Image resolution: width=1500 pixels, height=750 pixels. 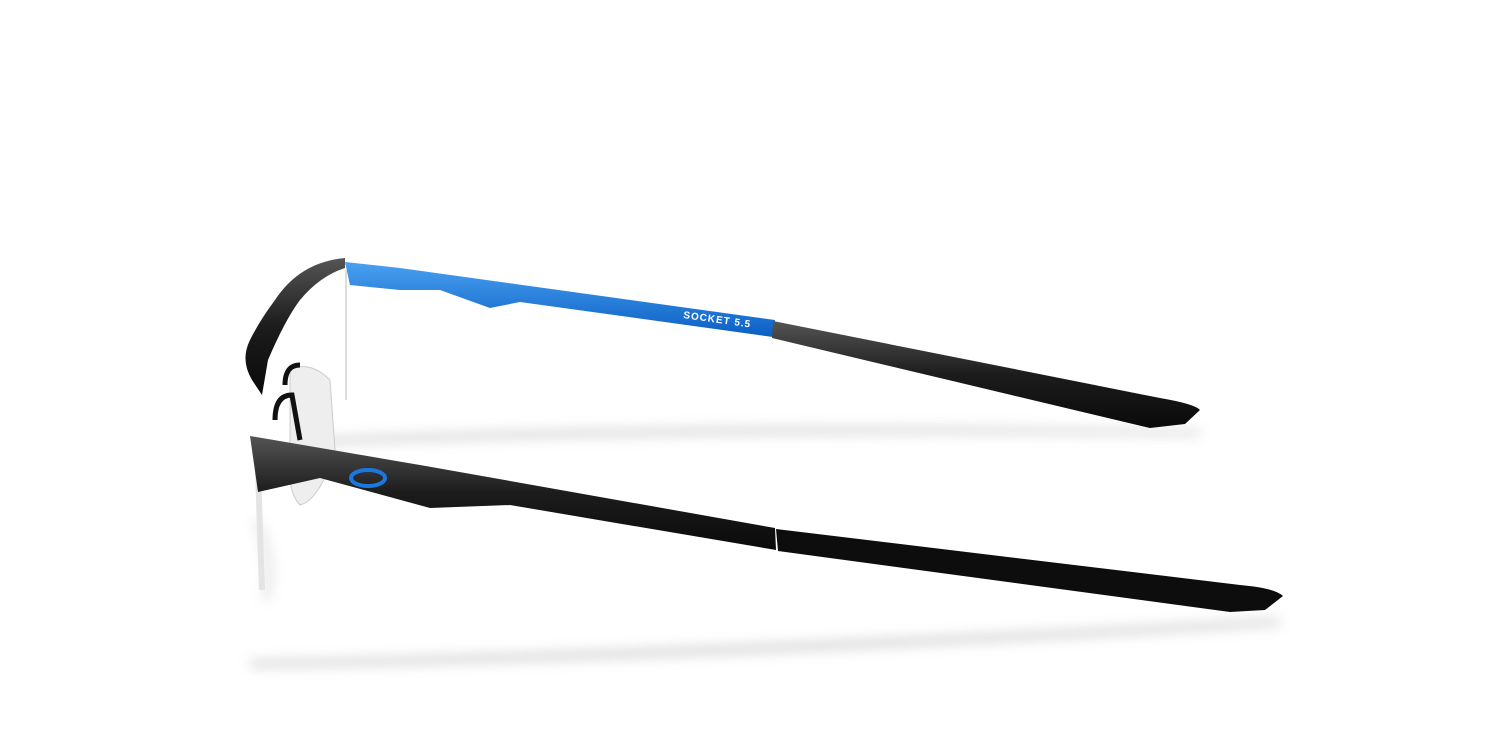 I want to click on back-temple: SOCKET 5.5, so click(x=772, y=345).